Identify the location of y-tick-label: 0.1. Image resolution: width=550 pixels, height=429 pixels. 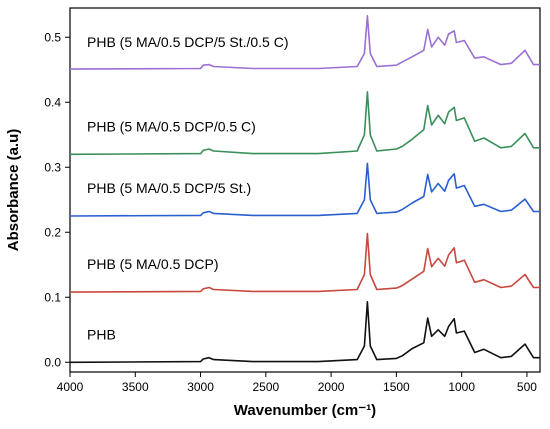
(52, 297).